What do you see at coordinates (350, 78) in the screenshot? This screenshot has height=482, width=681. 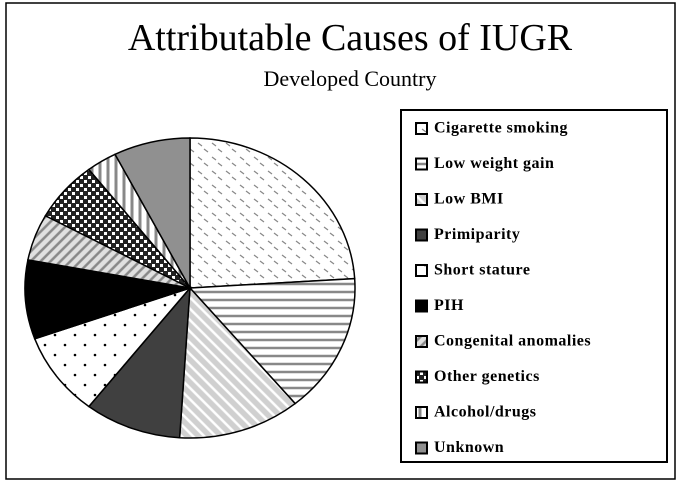 I see `chart-subtitle: Developed Country` at bounding box center [350, 78].